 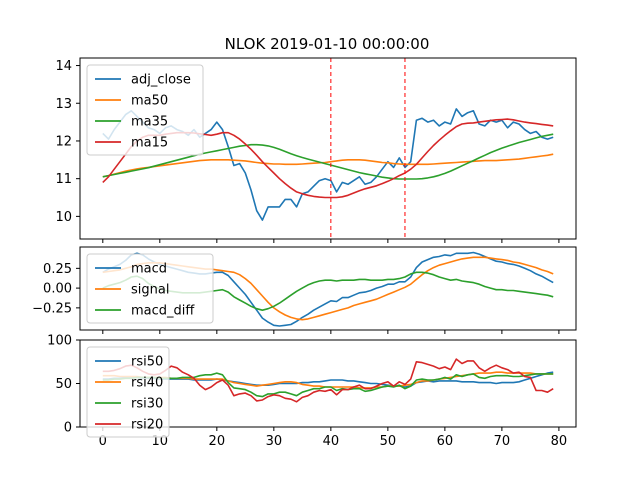 What do you see at coordinates (147, 383) in the screenshot?
I see `legend-label-rsi40: rsi40` at bounding box center [147, 383].